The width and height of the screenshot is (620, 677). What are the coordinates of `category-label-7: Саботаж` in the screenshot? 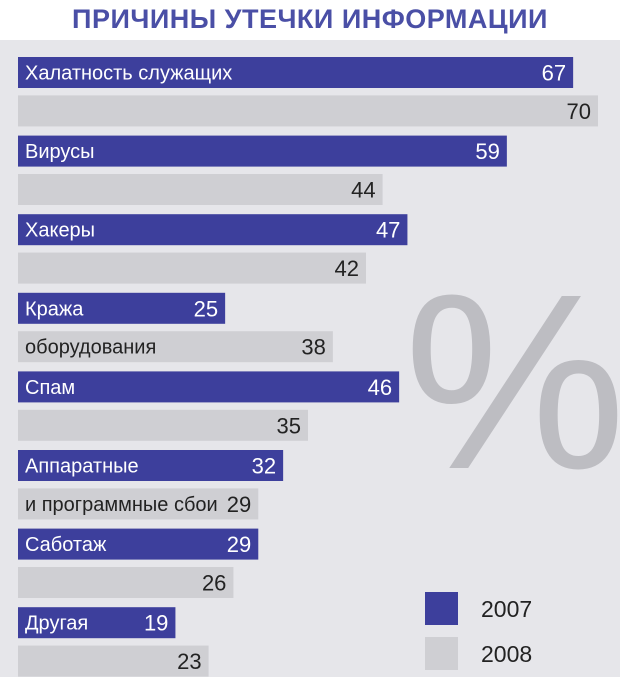 It's located at (66, 545).